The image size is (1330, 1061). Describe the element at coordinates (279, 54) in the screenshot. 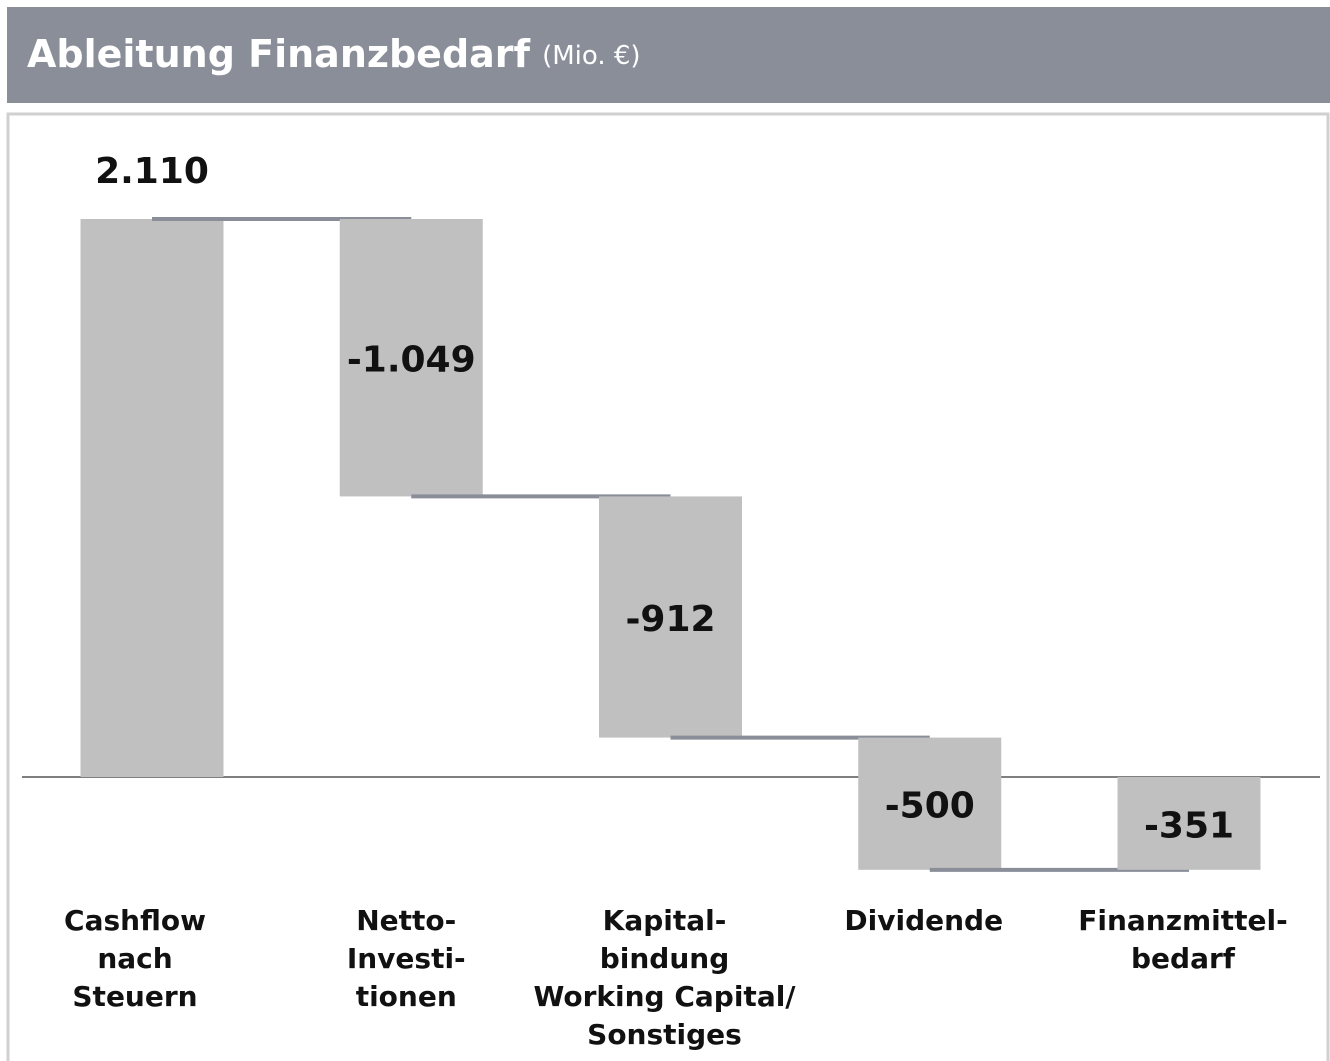

I see `title: Ableitung Finanzbedarf` at that location.